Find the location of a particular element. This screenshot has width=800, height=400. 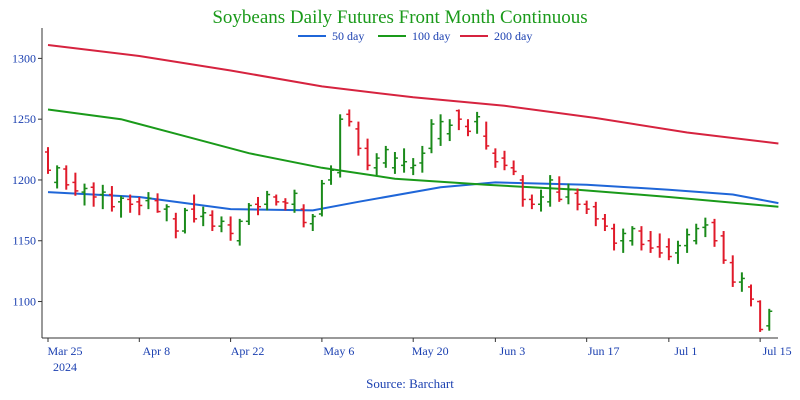

ma-line-50-day is located at coordinates (413, 196).